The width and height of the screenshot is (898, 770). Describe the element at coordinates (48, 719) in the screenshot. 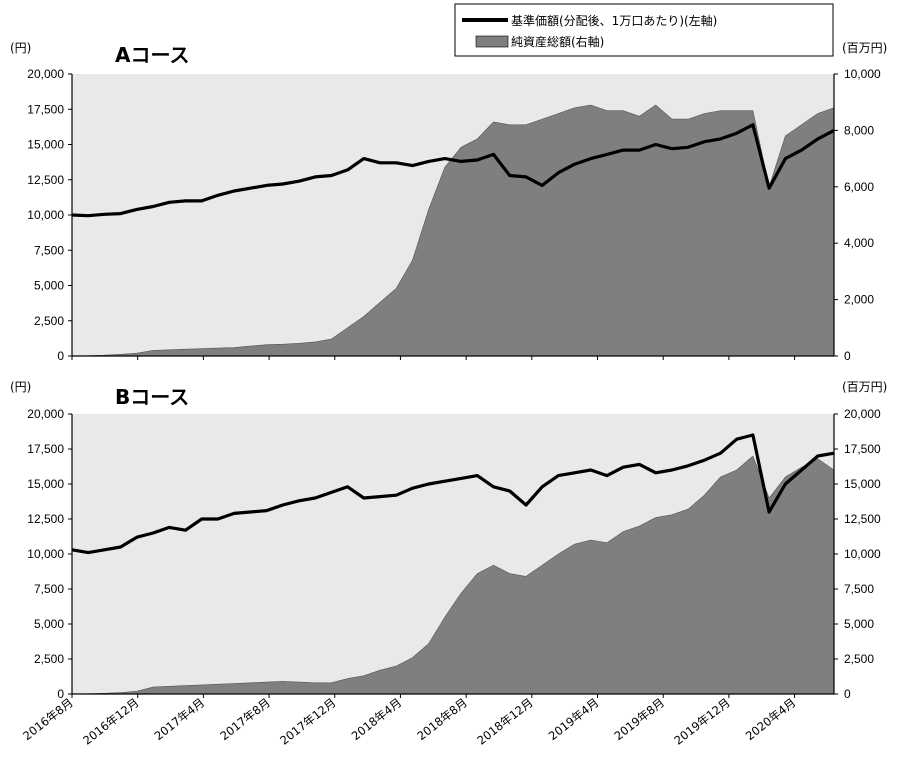

I see `x-tick-label: 2016年8月` at that location.